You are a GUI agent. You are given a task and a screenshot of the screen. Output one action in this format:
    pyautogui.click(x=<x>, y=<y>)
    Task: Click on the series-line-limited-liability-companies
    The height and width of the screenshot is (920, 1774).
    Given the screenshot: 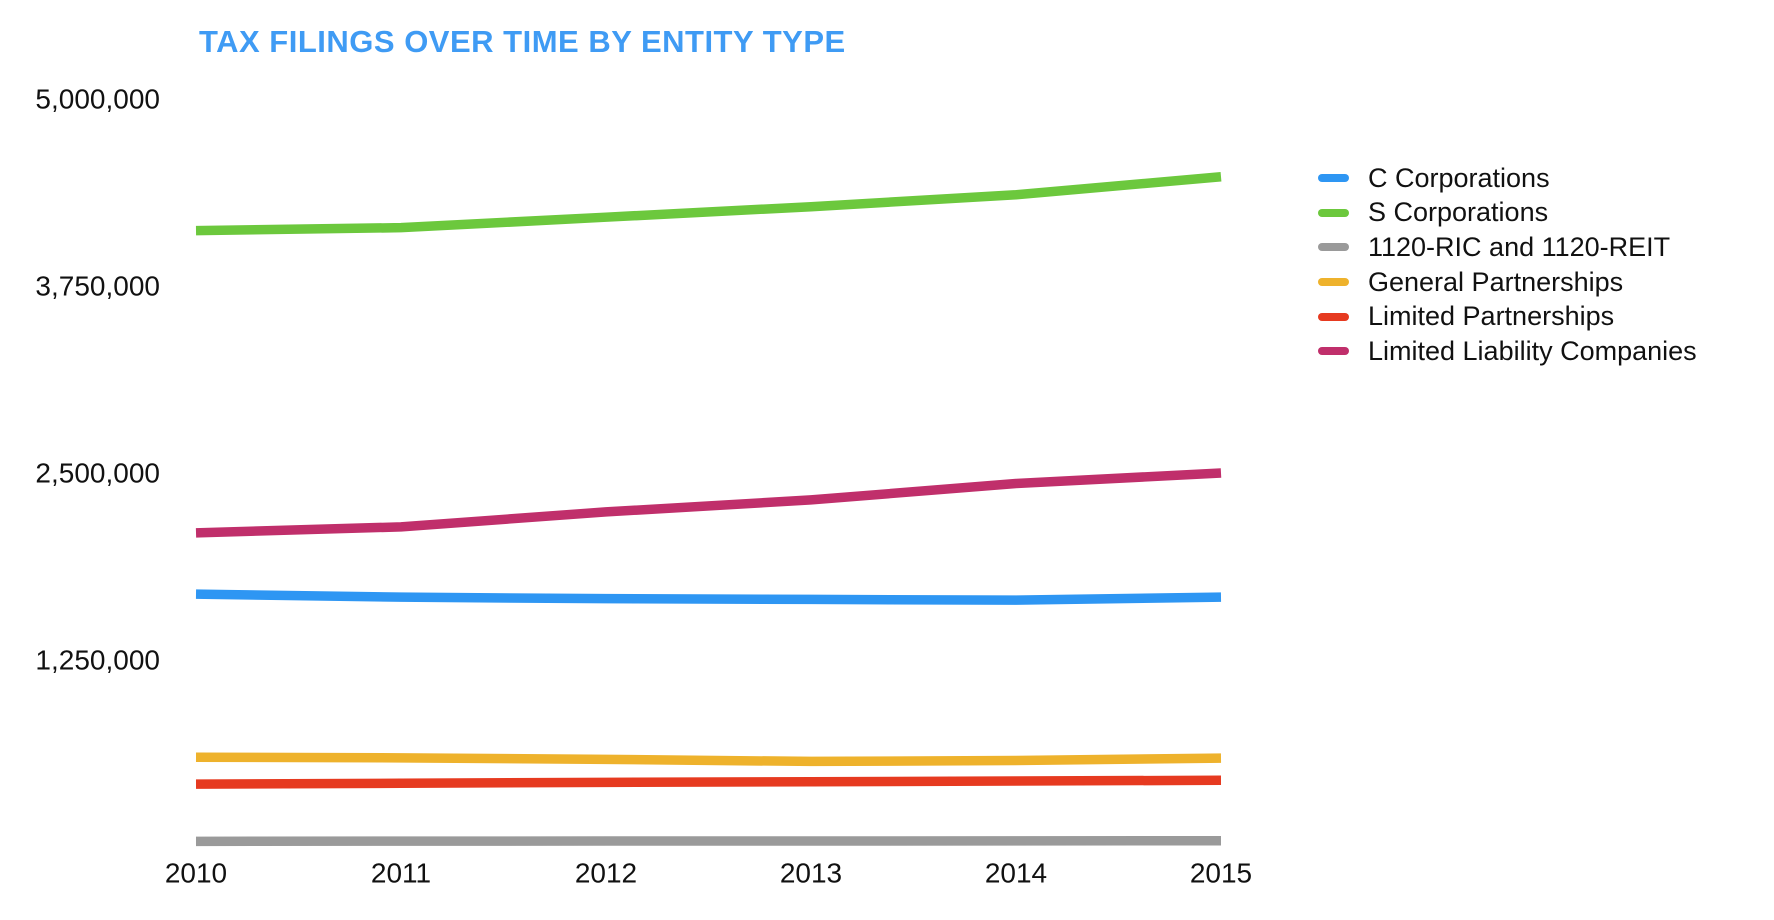 What is the action you would take?
    pyautogui.click(x=708, y=503)
    